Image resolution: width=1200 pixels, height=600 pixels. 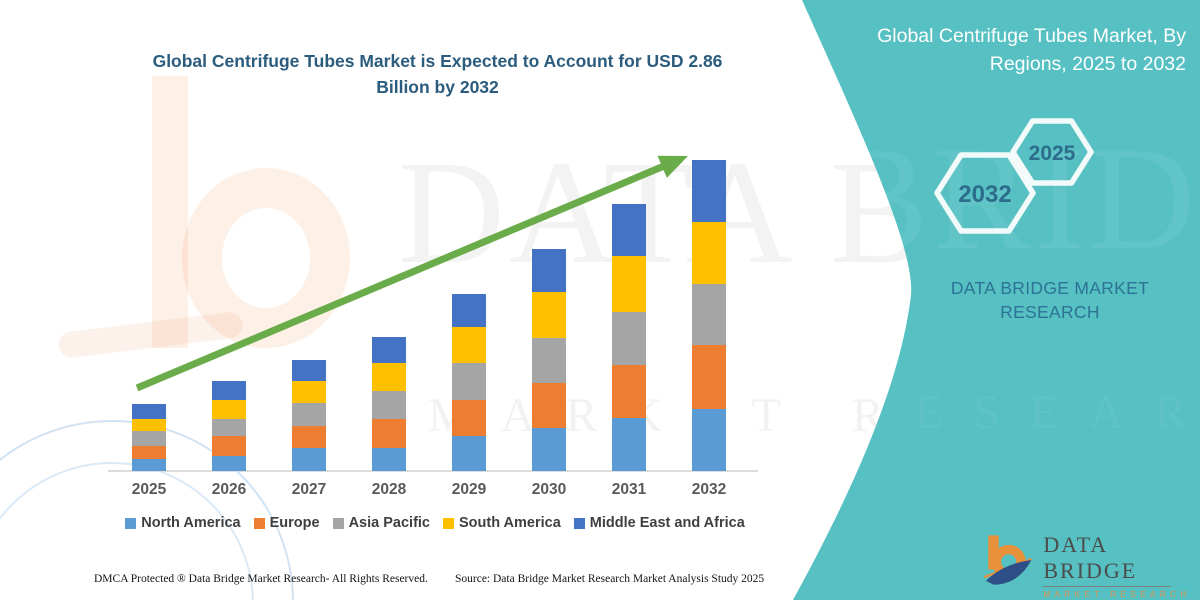 I want to click on bar-2028, so click(x=389, y=404).